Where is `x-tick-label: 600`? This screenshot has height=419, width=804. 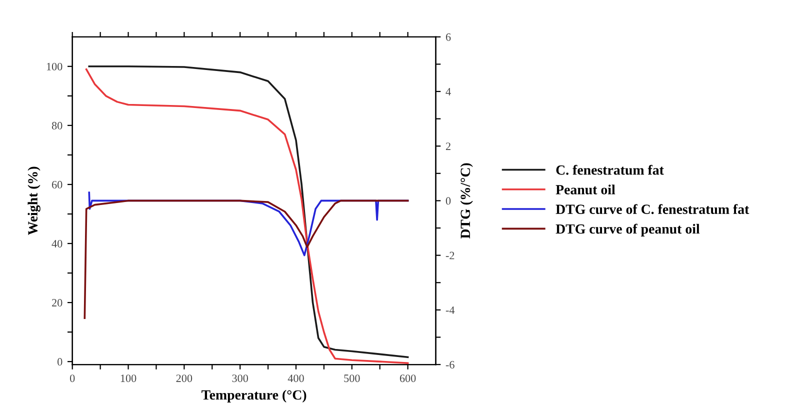 x-tick-label: 600 is located at coordinates (408, 378).